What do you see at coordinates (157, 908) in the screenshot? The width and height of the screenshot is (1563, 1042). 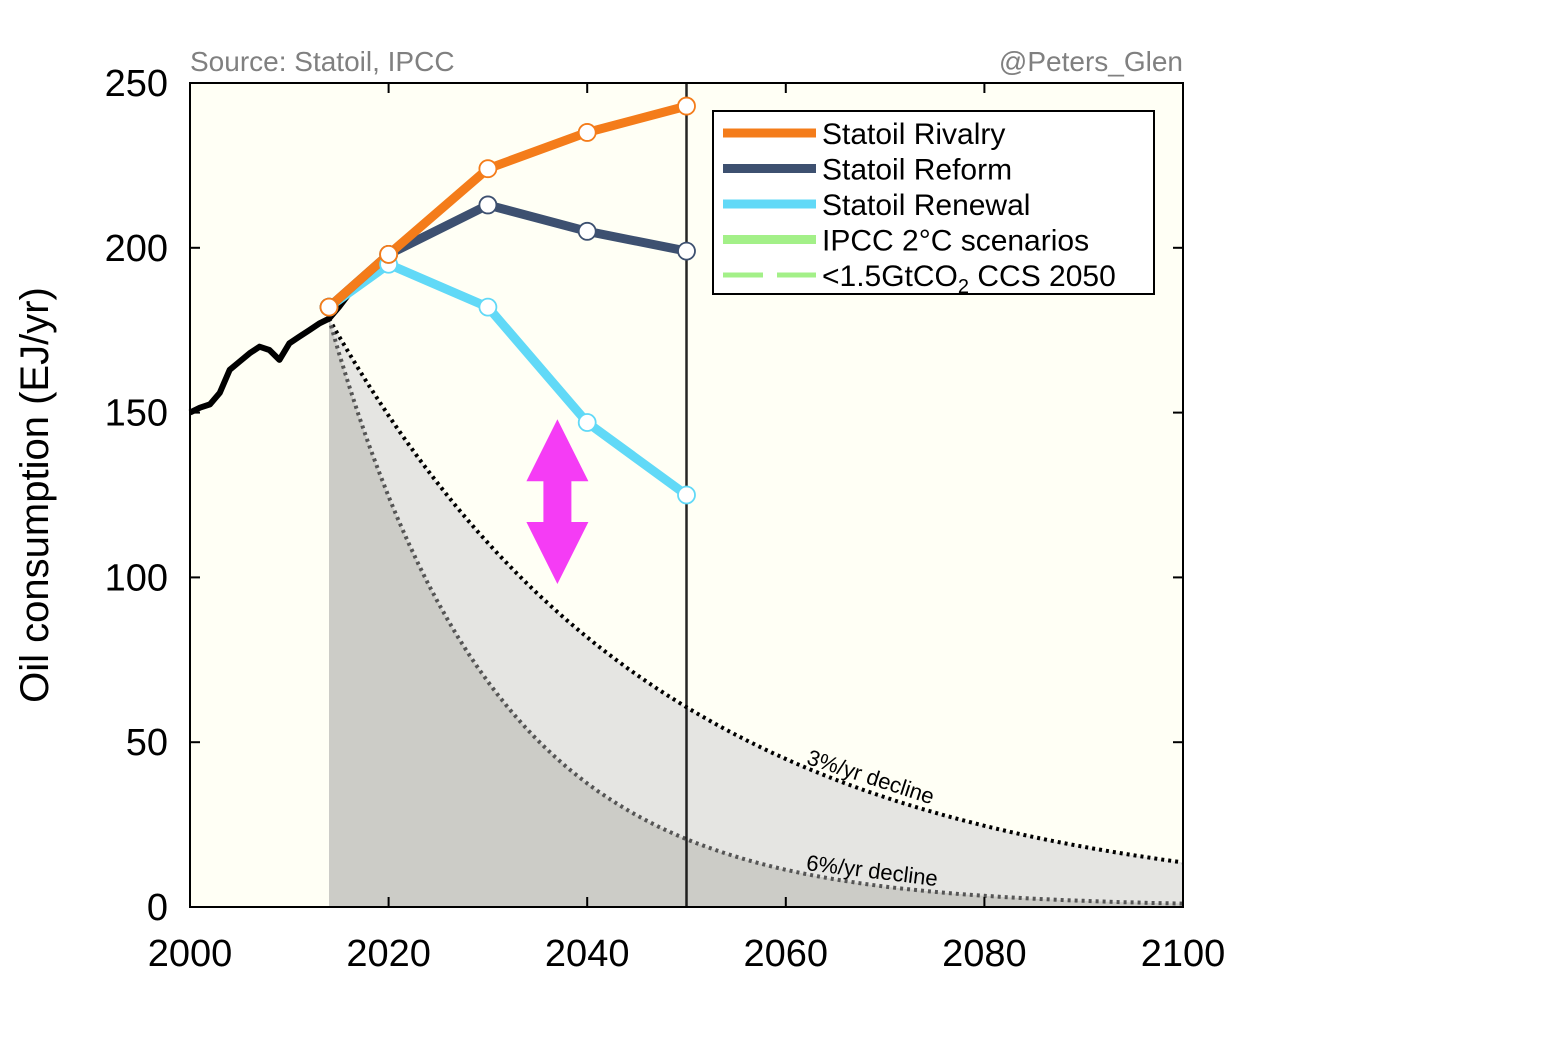 I see `y-tick-label: 0` at bounding box center [157, 908].